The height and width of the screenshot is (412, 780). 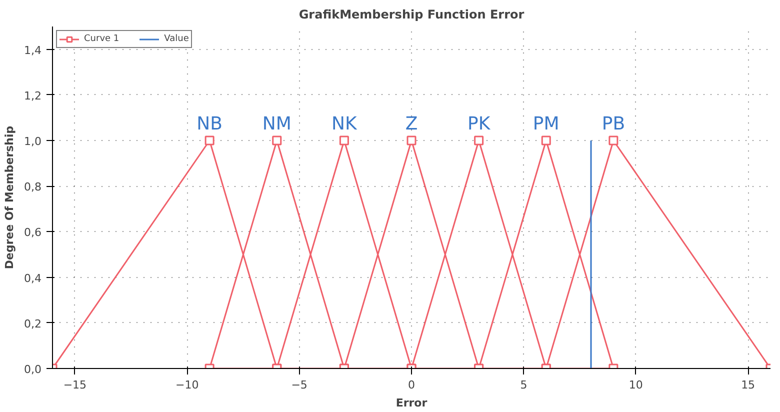 What do you see at coordinates (411, 385) in the screenshot?
I see `x-tick-label: 0` at bounding box center [411, 385].